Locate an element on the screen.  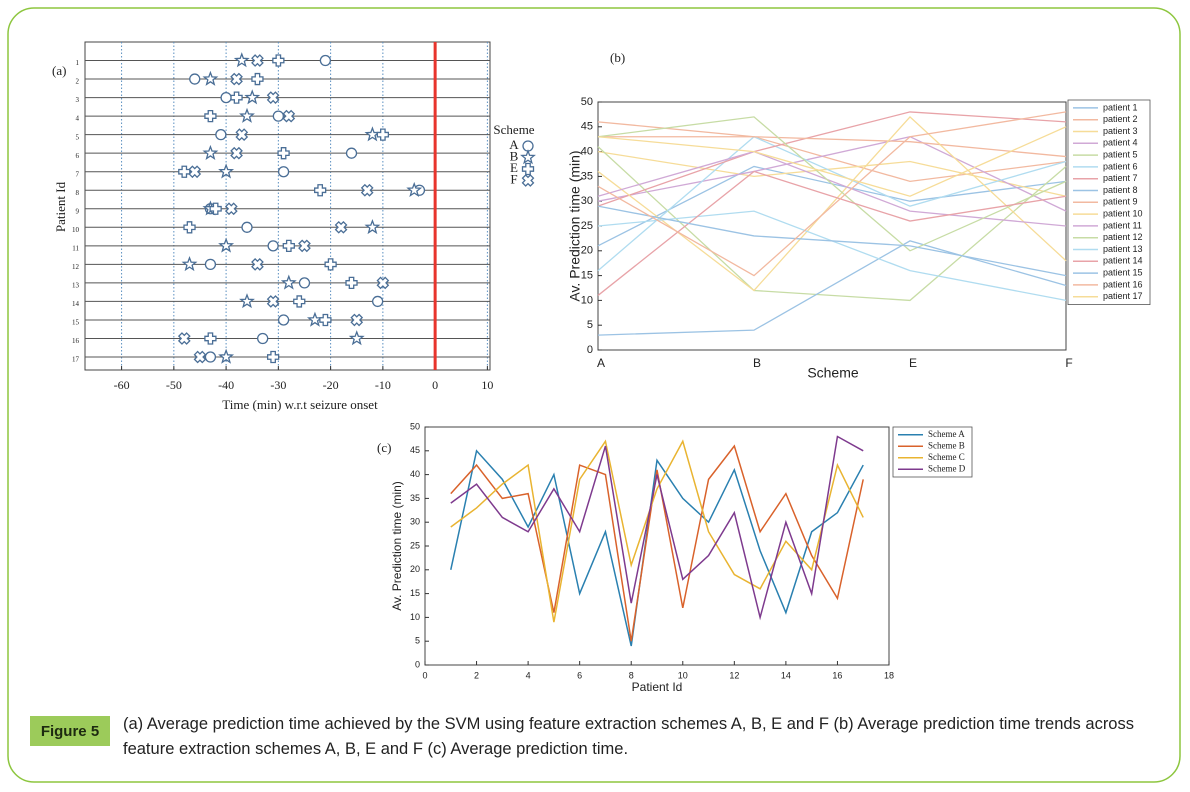
y-tick-label: 10 is located at coordinates (587, 300).